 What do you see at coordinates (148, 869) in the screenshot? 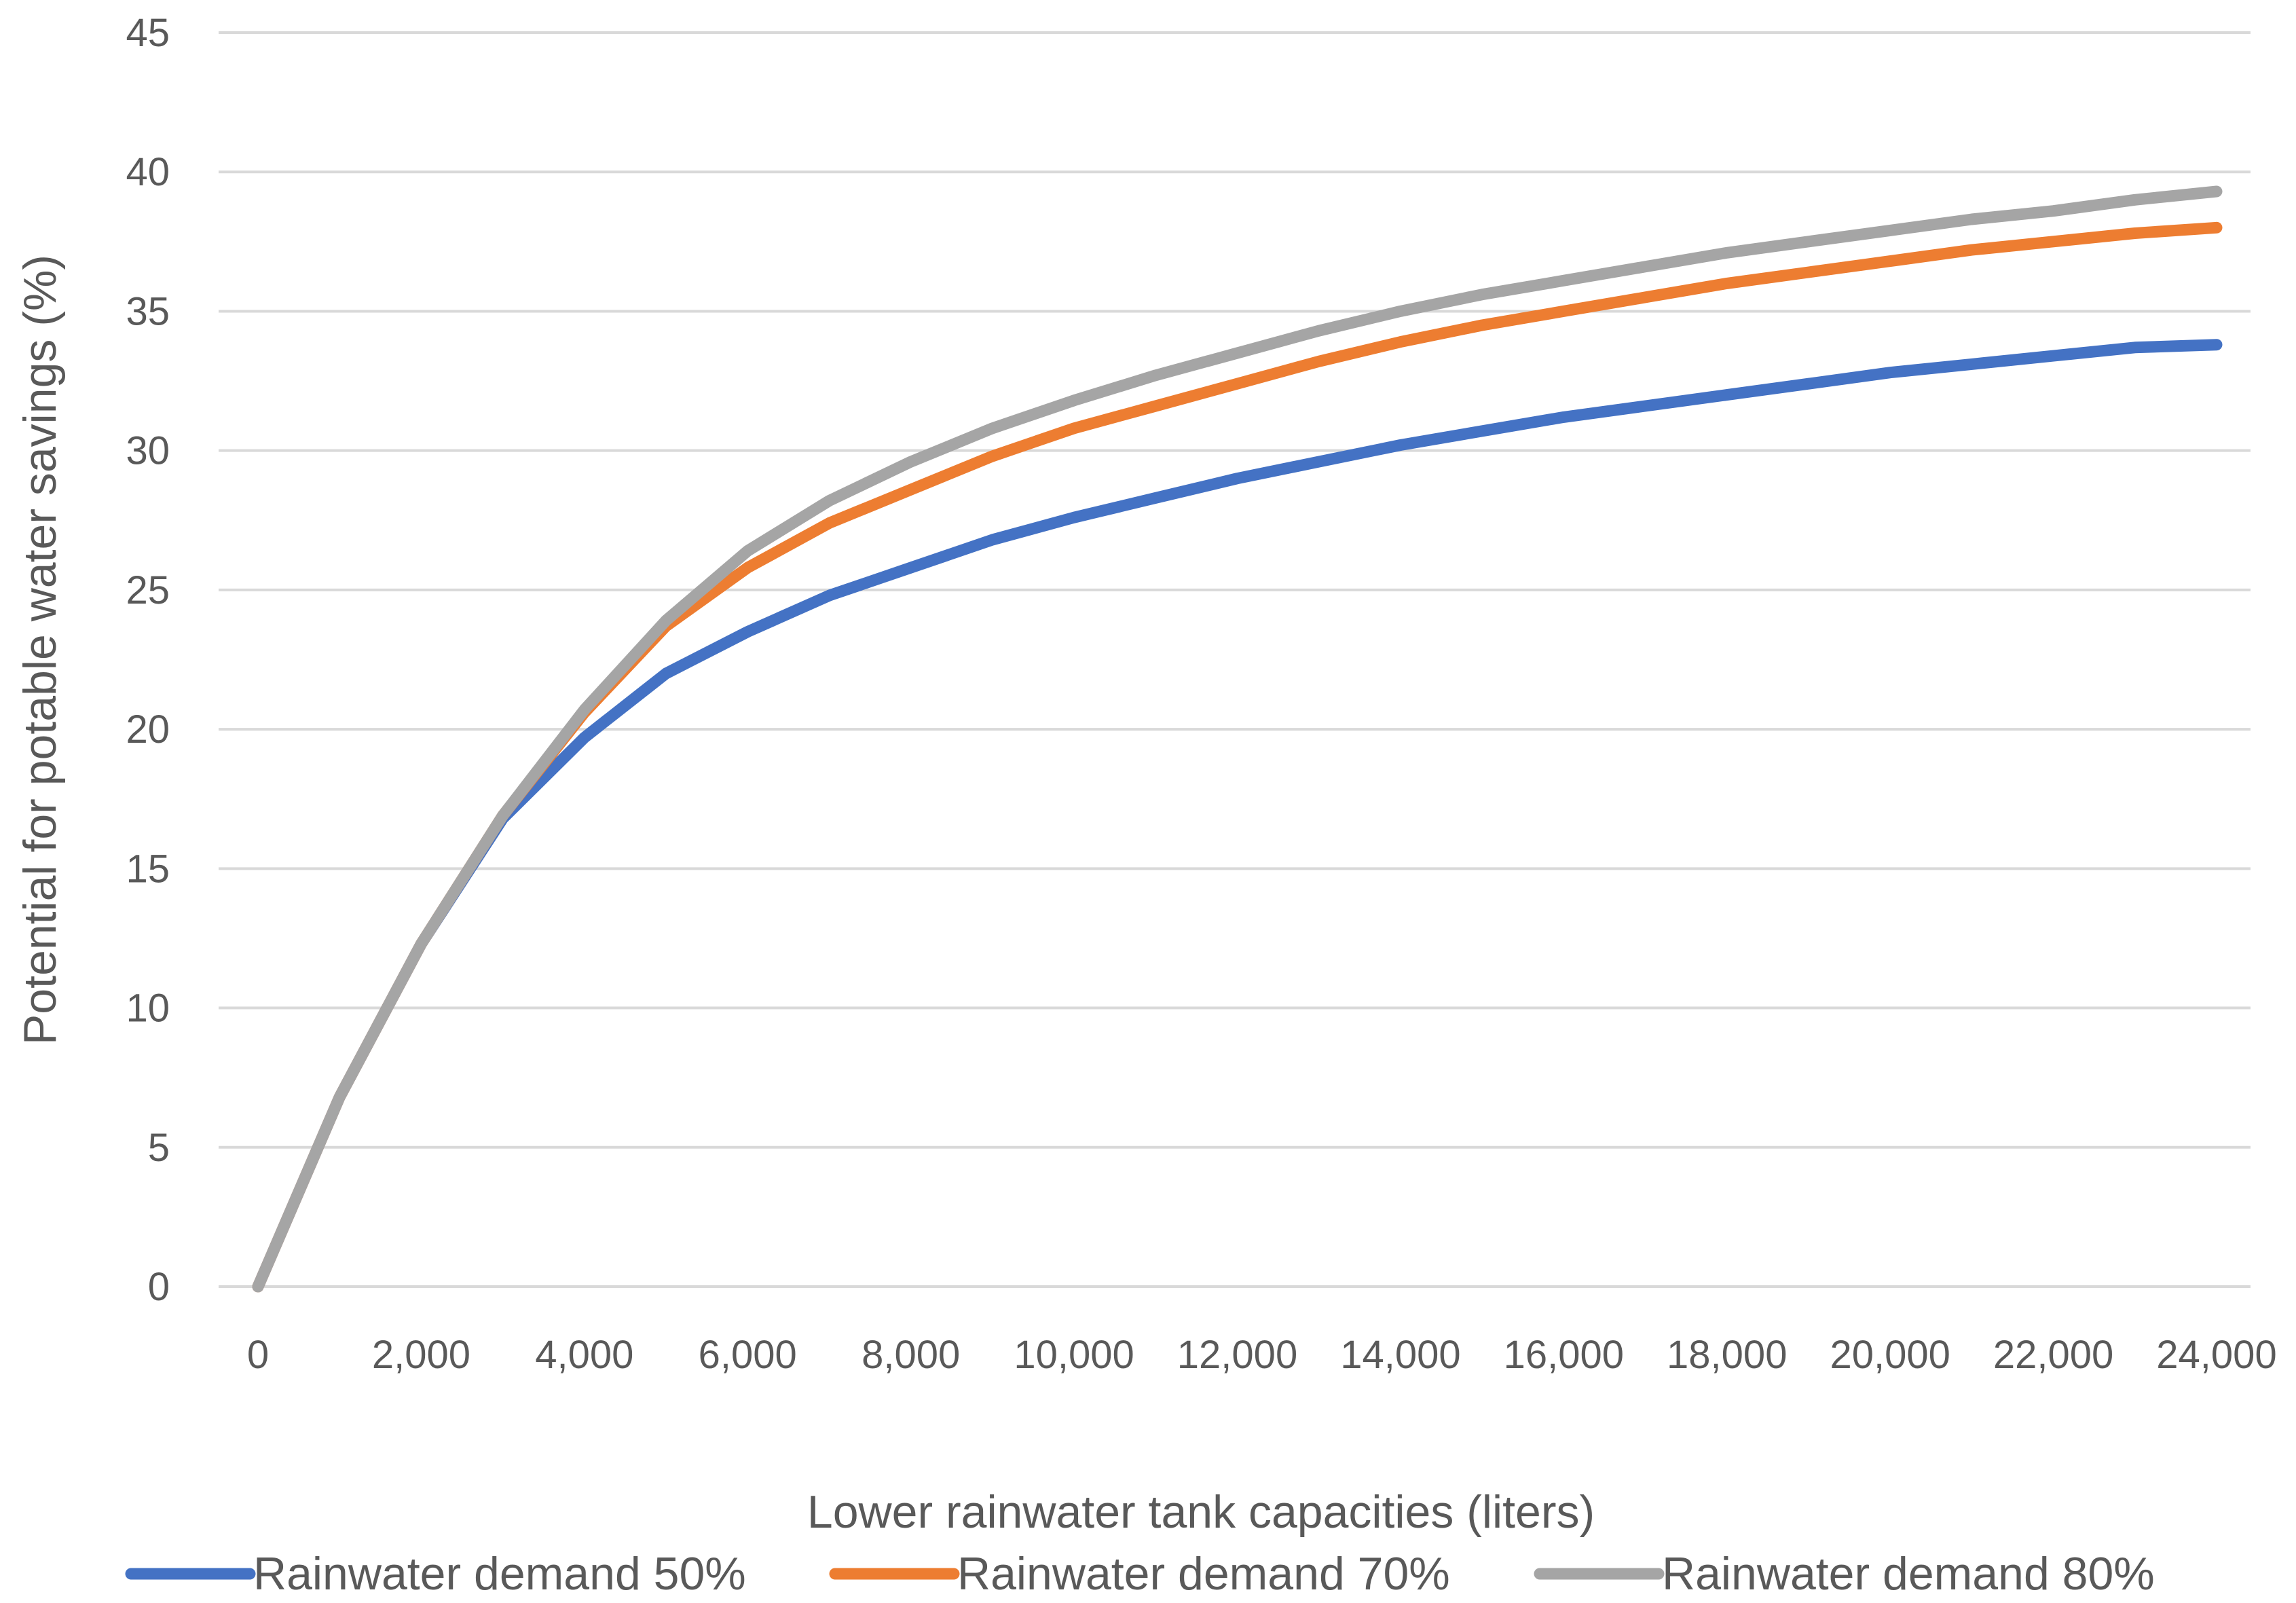
I see `y-tick-label: 15` at bounding box center [148, 869].